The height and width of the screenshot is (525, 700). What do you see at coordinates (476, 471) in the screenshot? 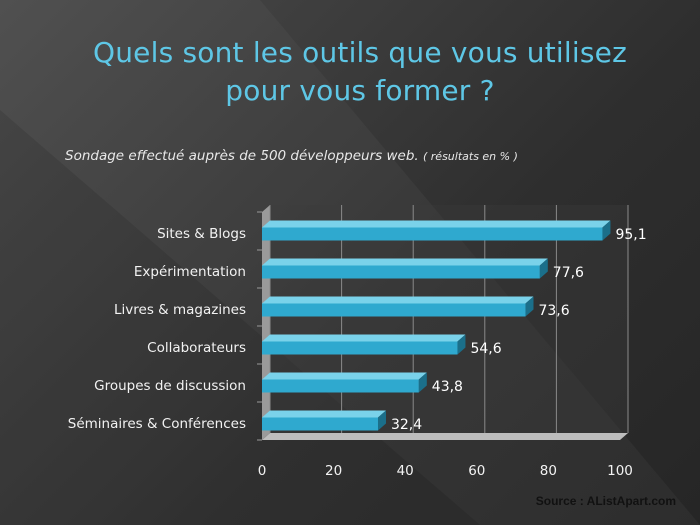
I see `x-tick-label: 60` at bounding box center [476, 471].